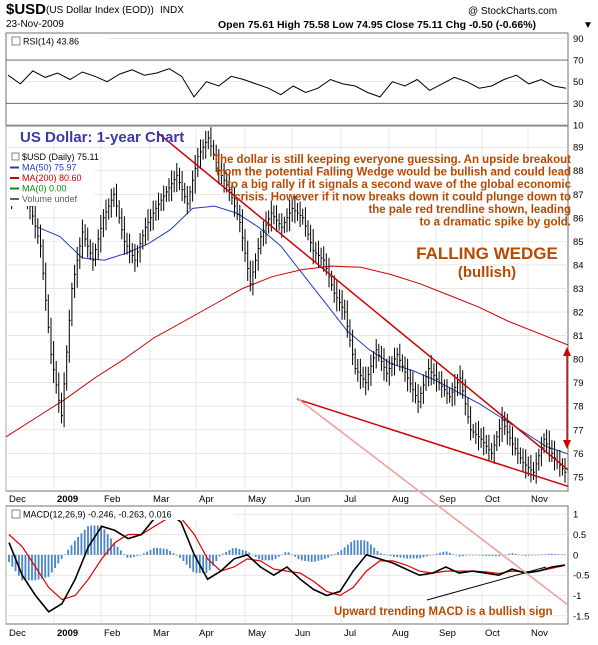 The height and width of the screenshot is (645, 598). What do you see at coordinates (50, 199) in the screenshot?
I see `legend-entry: Volume undef` at bounding box center [50, 199].